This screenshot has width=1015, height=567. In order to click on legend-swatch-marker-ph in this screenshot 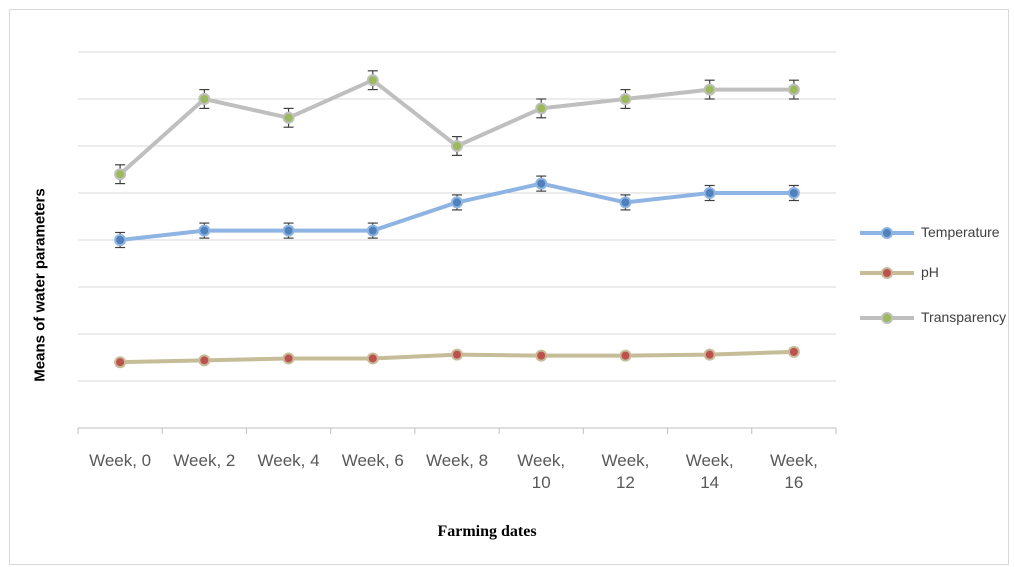, I will do `click(887, 273)`.